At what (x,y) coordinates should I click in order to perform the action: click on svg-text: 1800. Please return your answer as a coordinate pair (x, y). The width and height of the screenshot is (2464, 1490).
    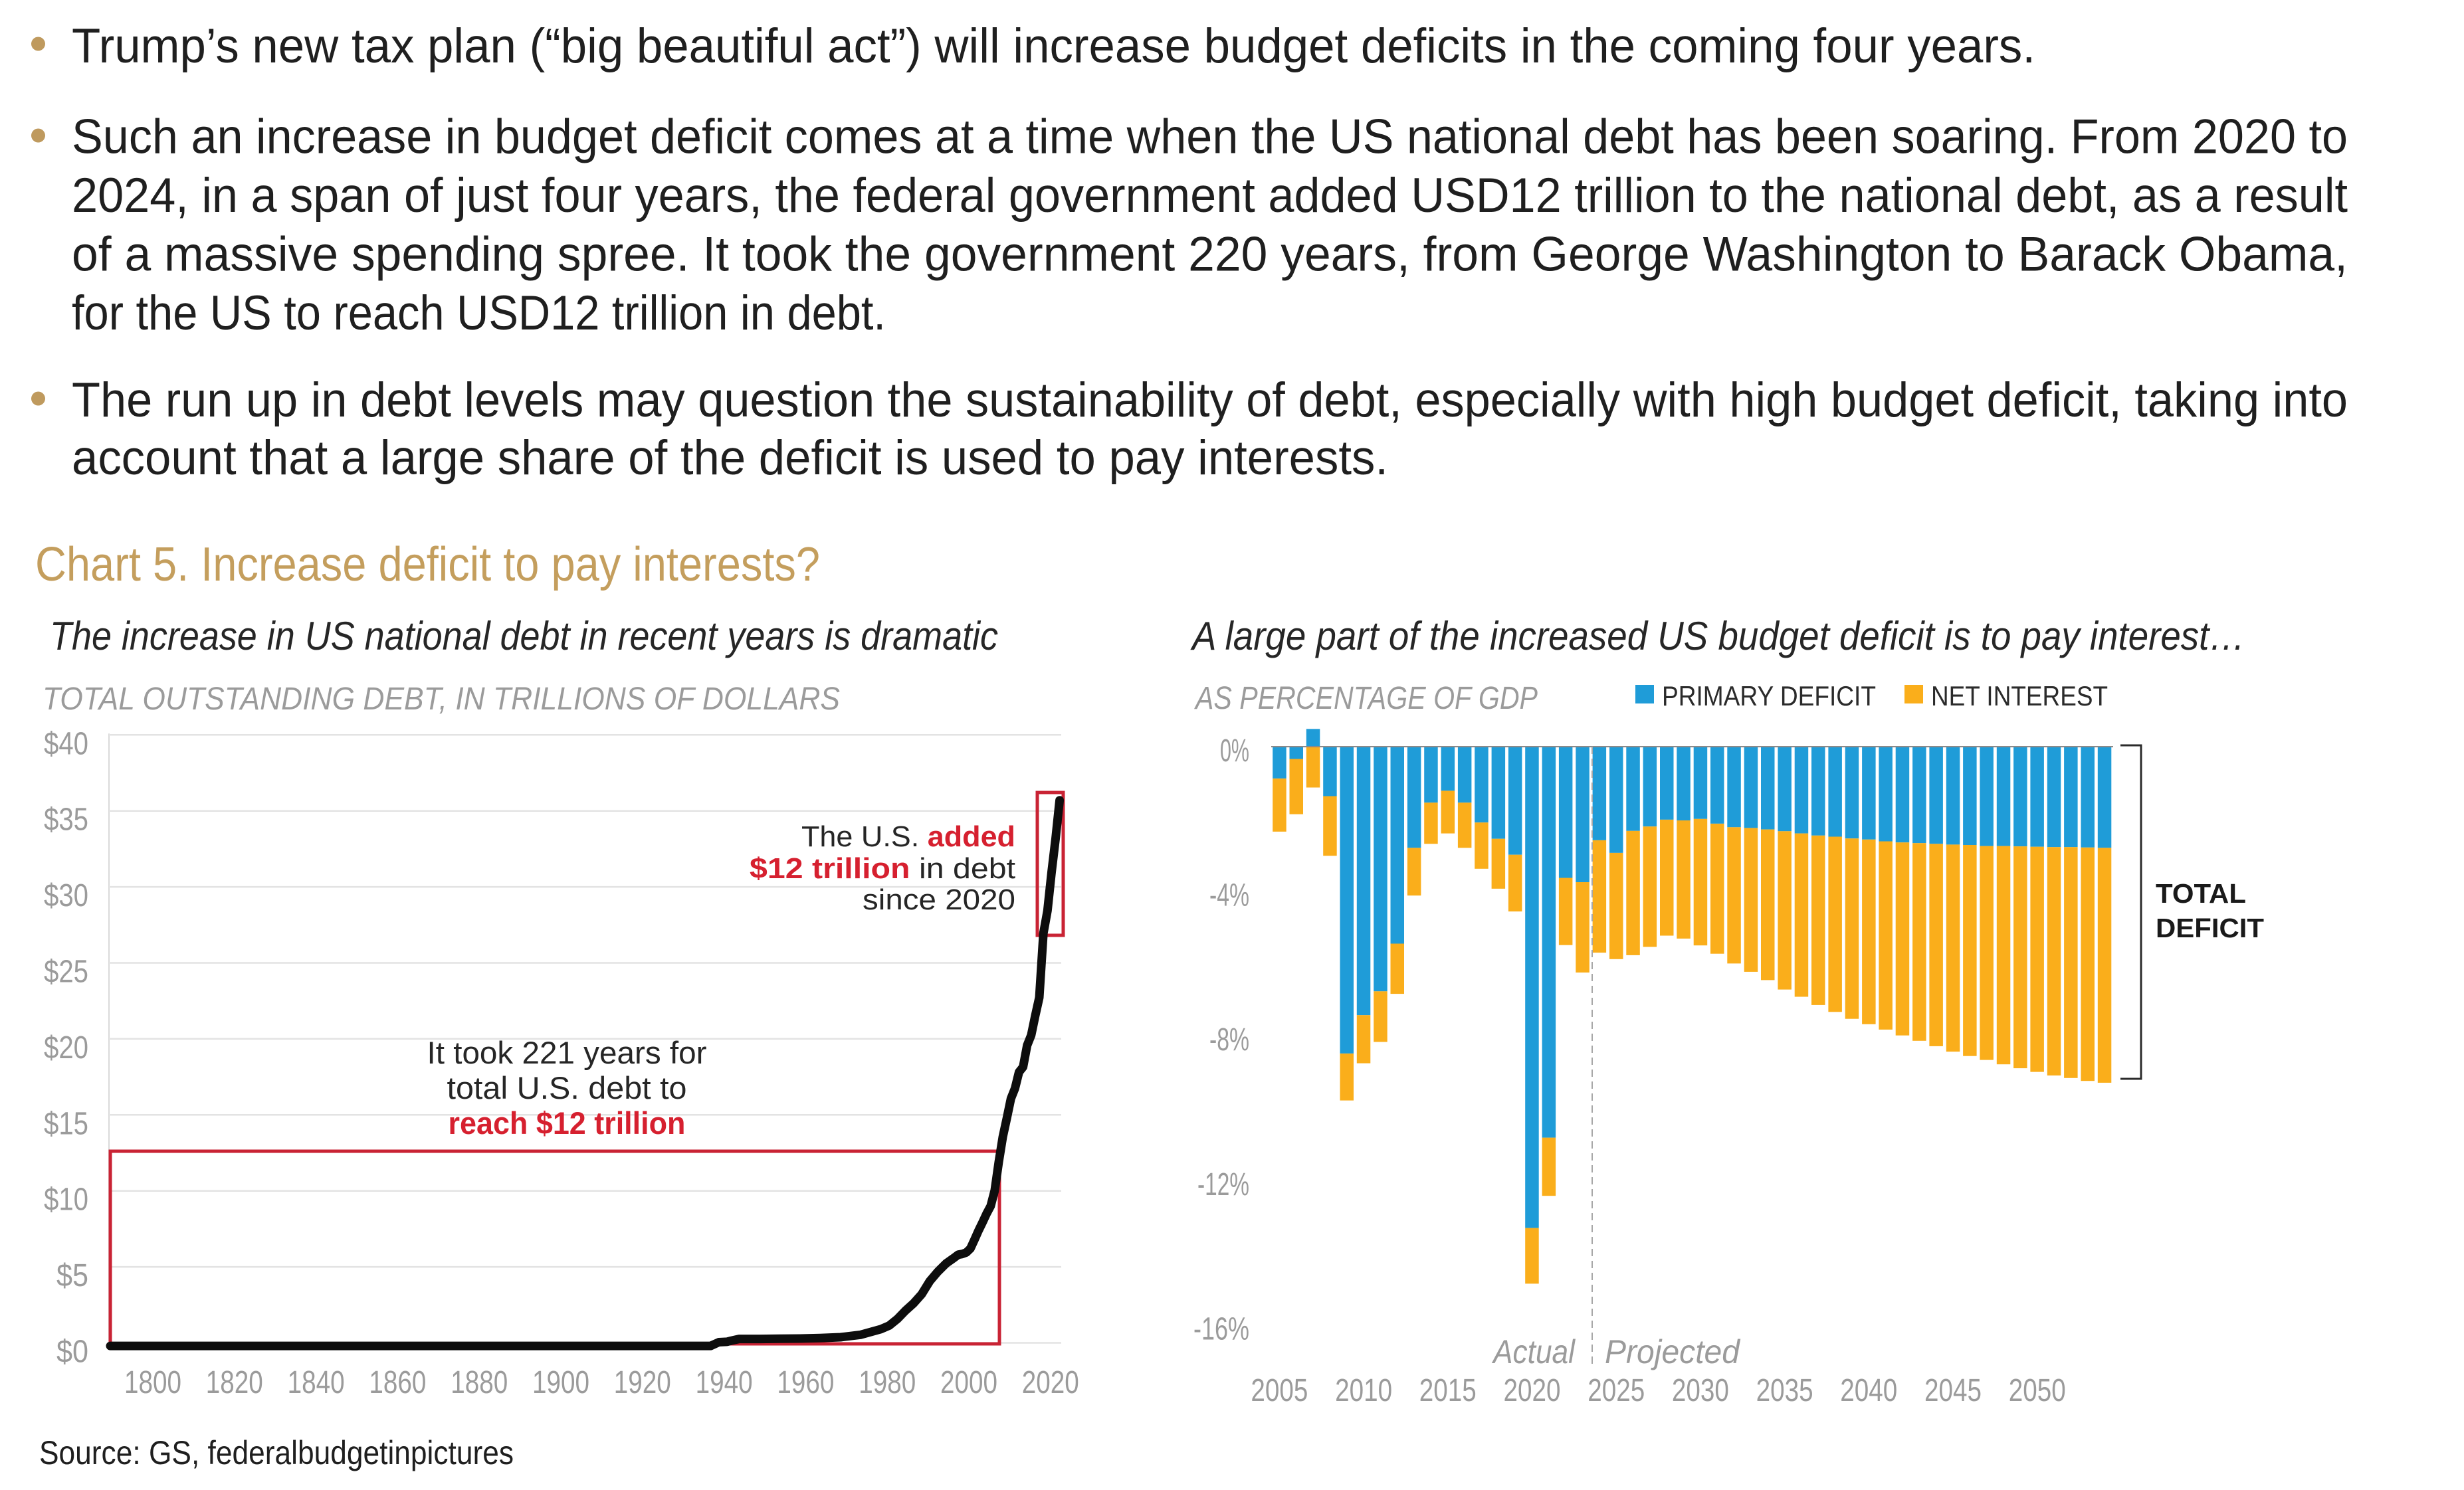
    Looking at the image, I should click on (152, 1382).